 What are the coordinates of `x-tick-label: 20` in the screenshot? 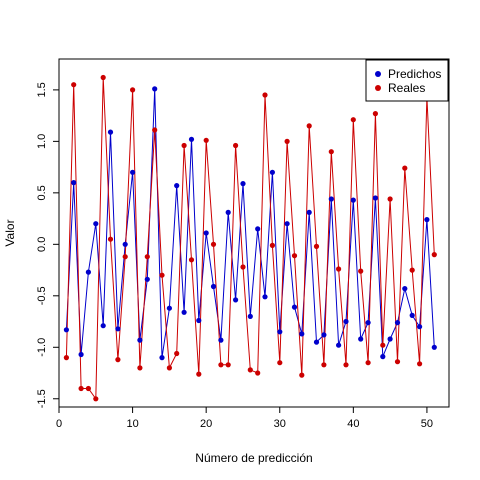 It's located at (206, 424).